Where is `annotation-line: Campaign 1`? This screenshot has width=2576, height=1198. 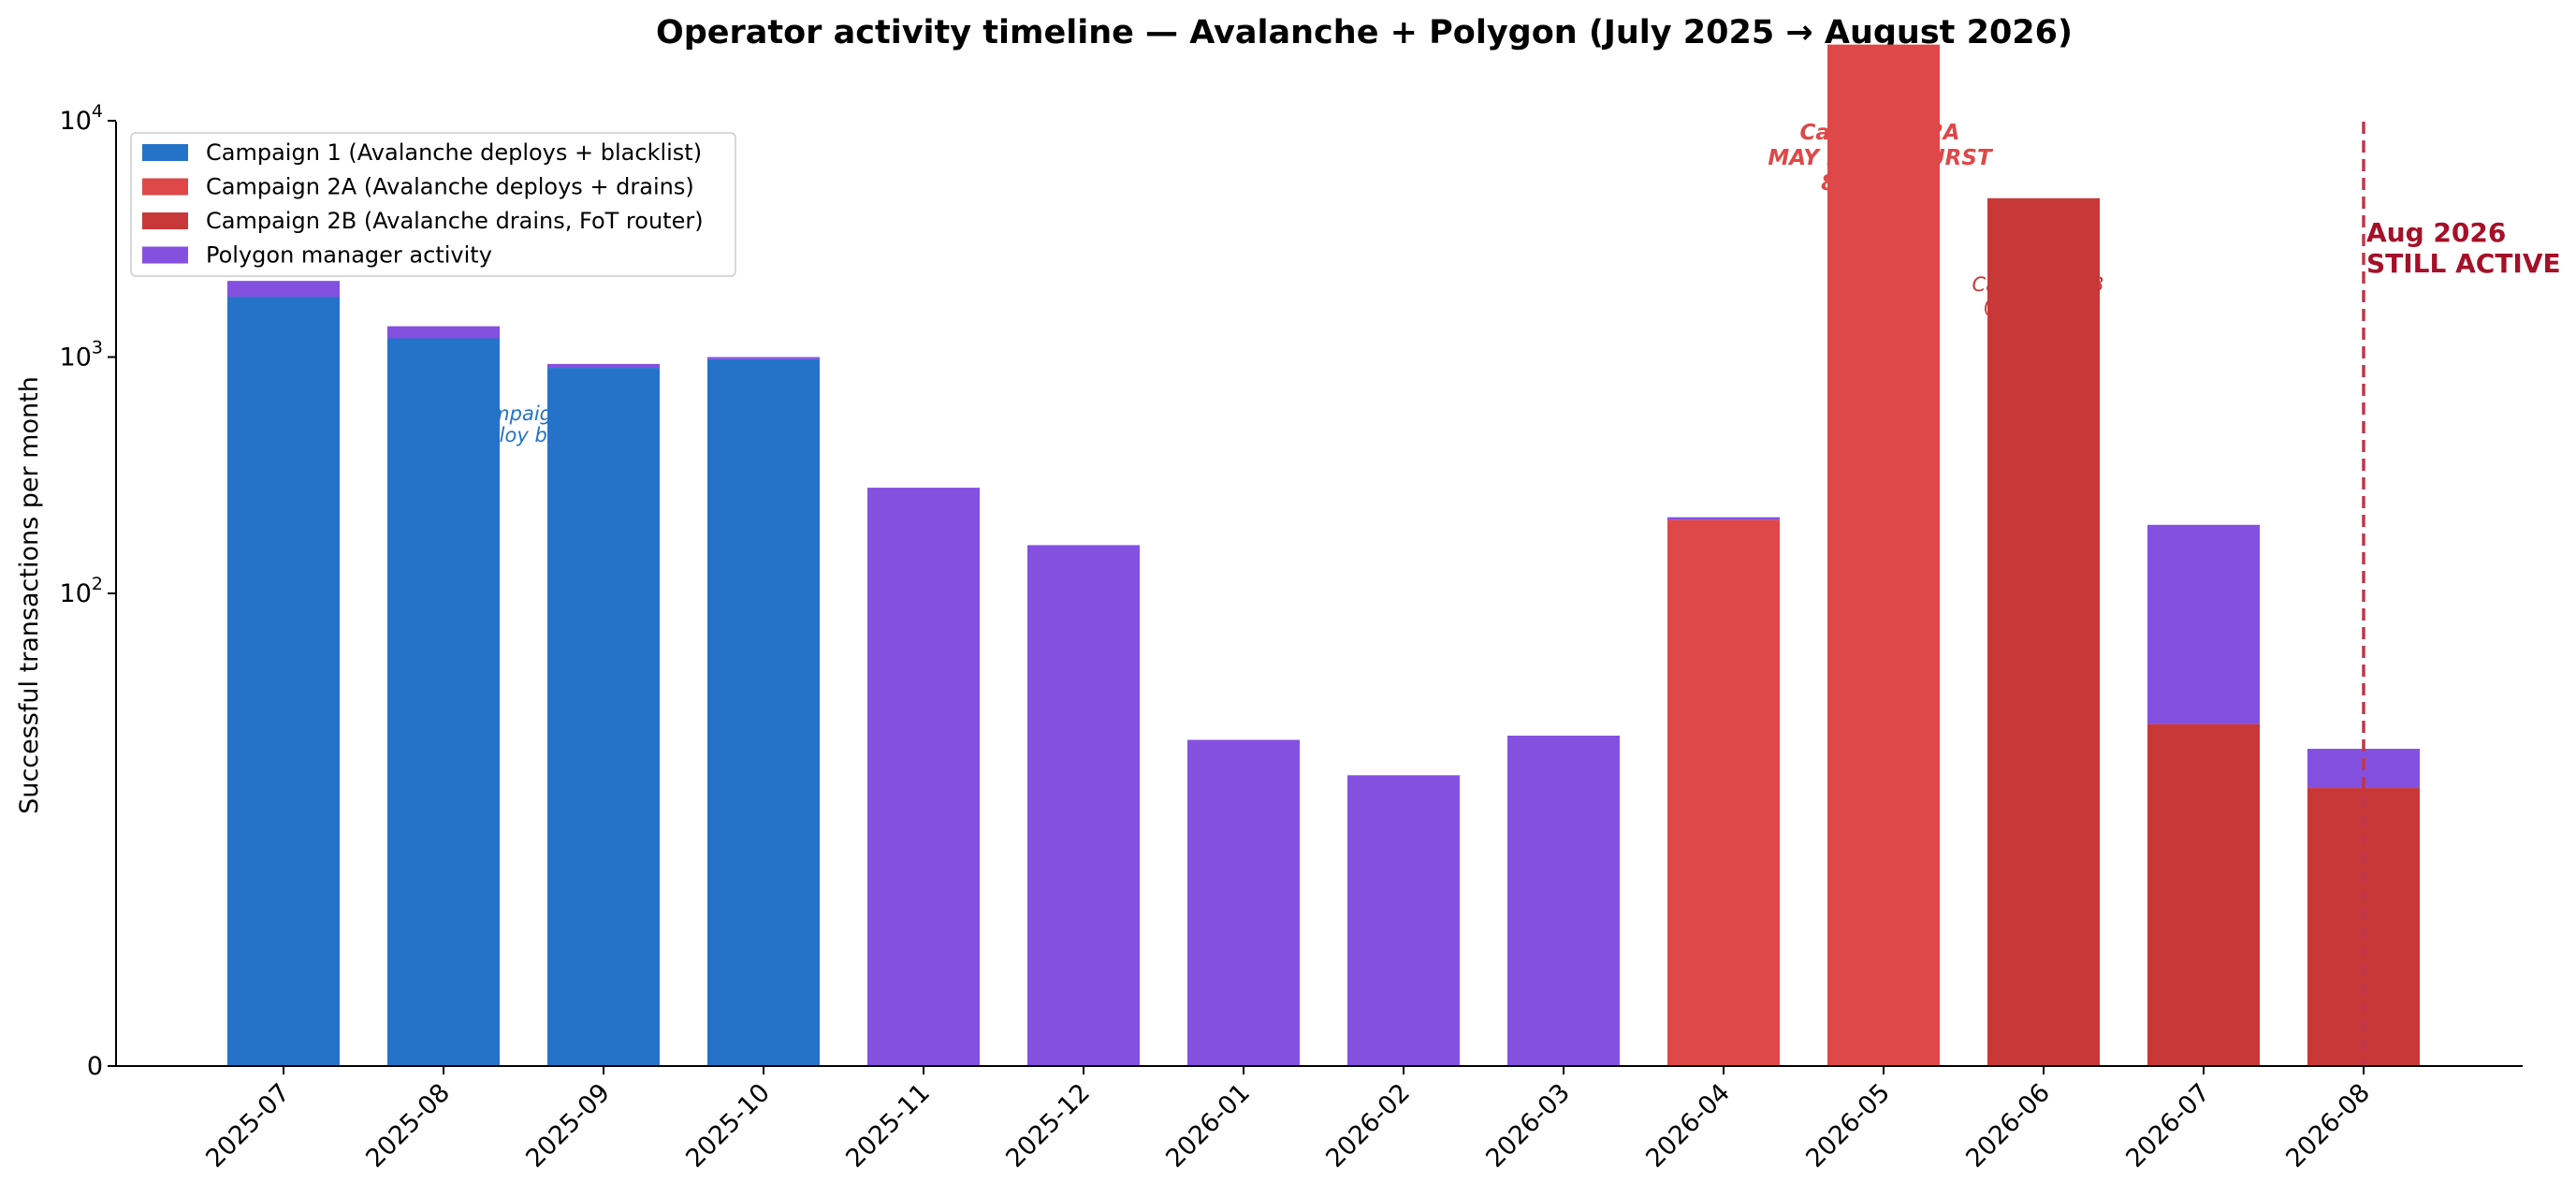 annotation-line: Campaign 1 is located at coordinates (524, 413).